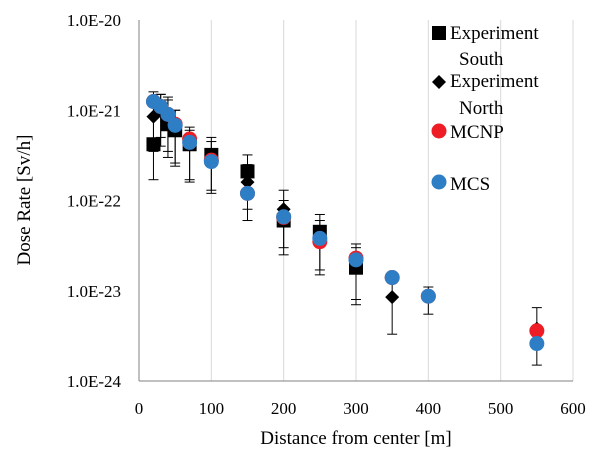 This screenshot has width=606, height=462. Describe the element at coordinates (94, 20) in the screenshot. I see `y-tick-label: 1.0E-20` at that location.